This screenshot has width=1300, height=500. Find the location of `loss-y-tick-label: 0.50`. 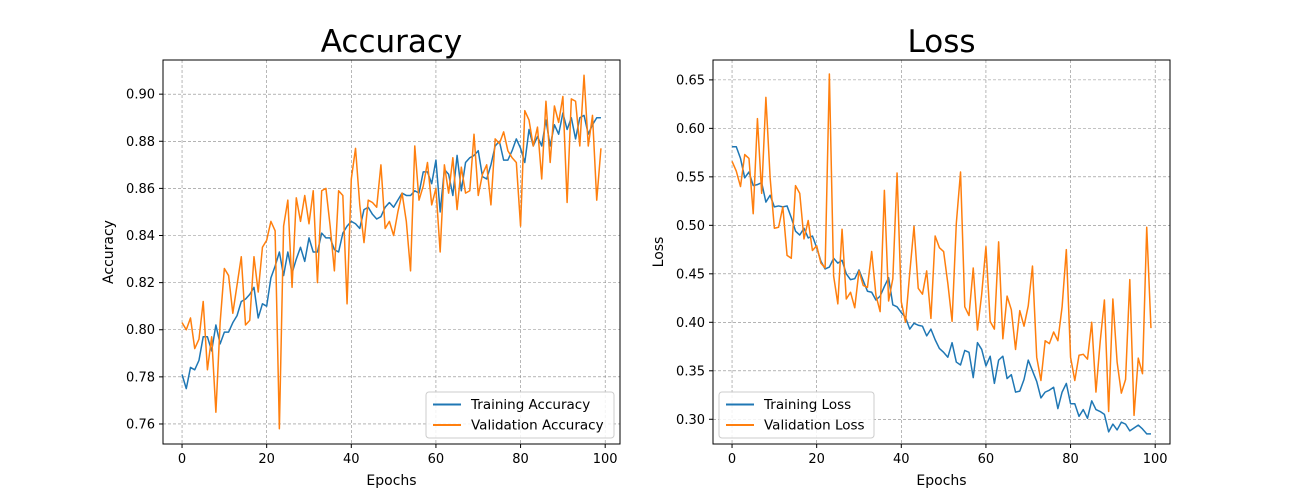

loss-y-tick-label: 0.50 is located at coordinates (690, 226).